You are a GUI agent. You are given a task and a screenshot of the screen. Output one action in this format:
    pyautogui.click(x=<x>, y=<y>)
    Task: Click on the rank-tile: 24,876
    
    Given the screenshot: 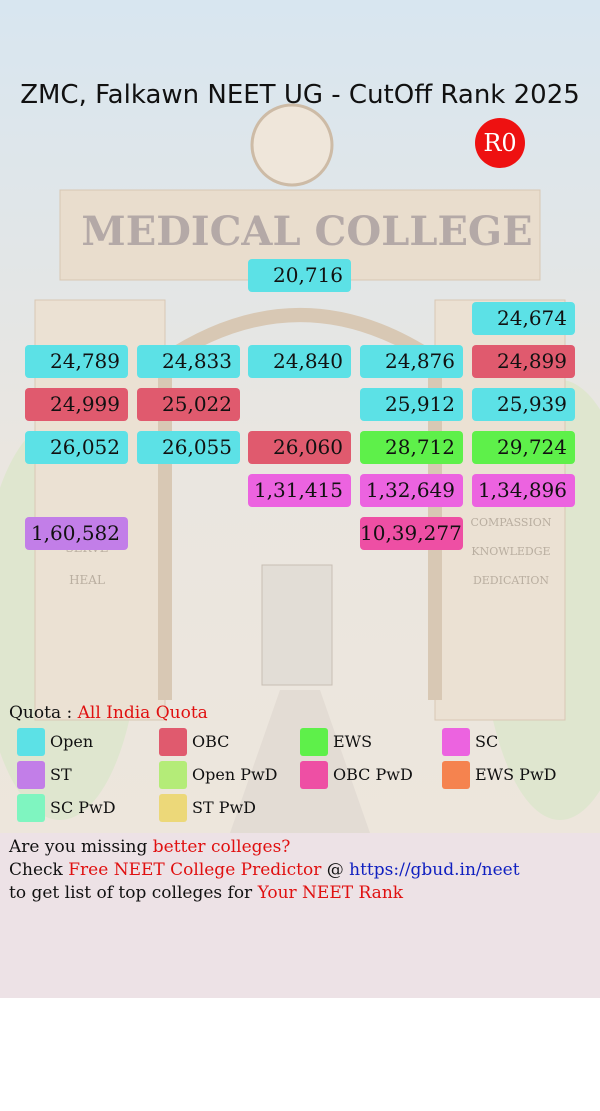 What is the action you would take?
    pyautogui.click(x=411, y=361)
    